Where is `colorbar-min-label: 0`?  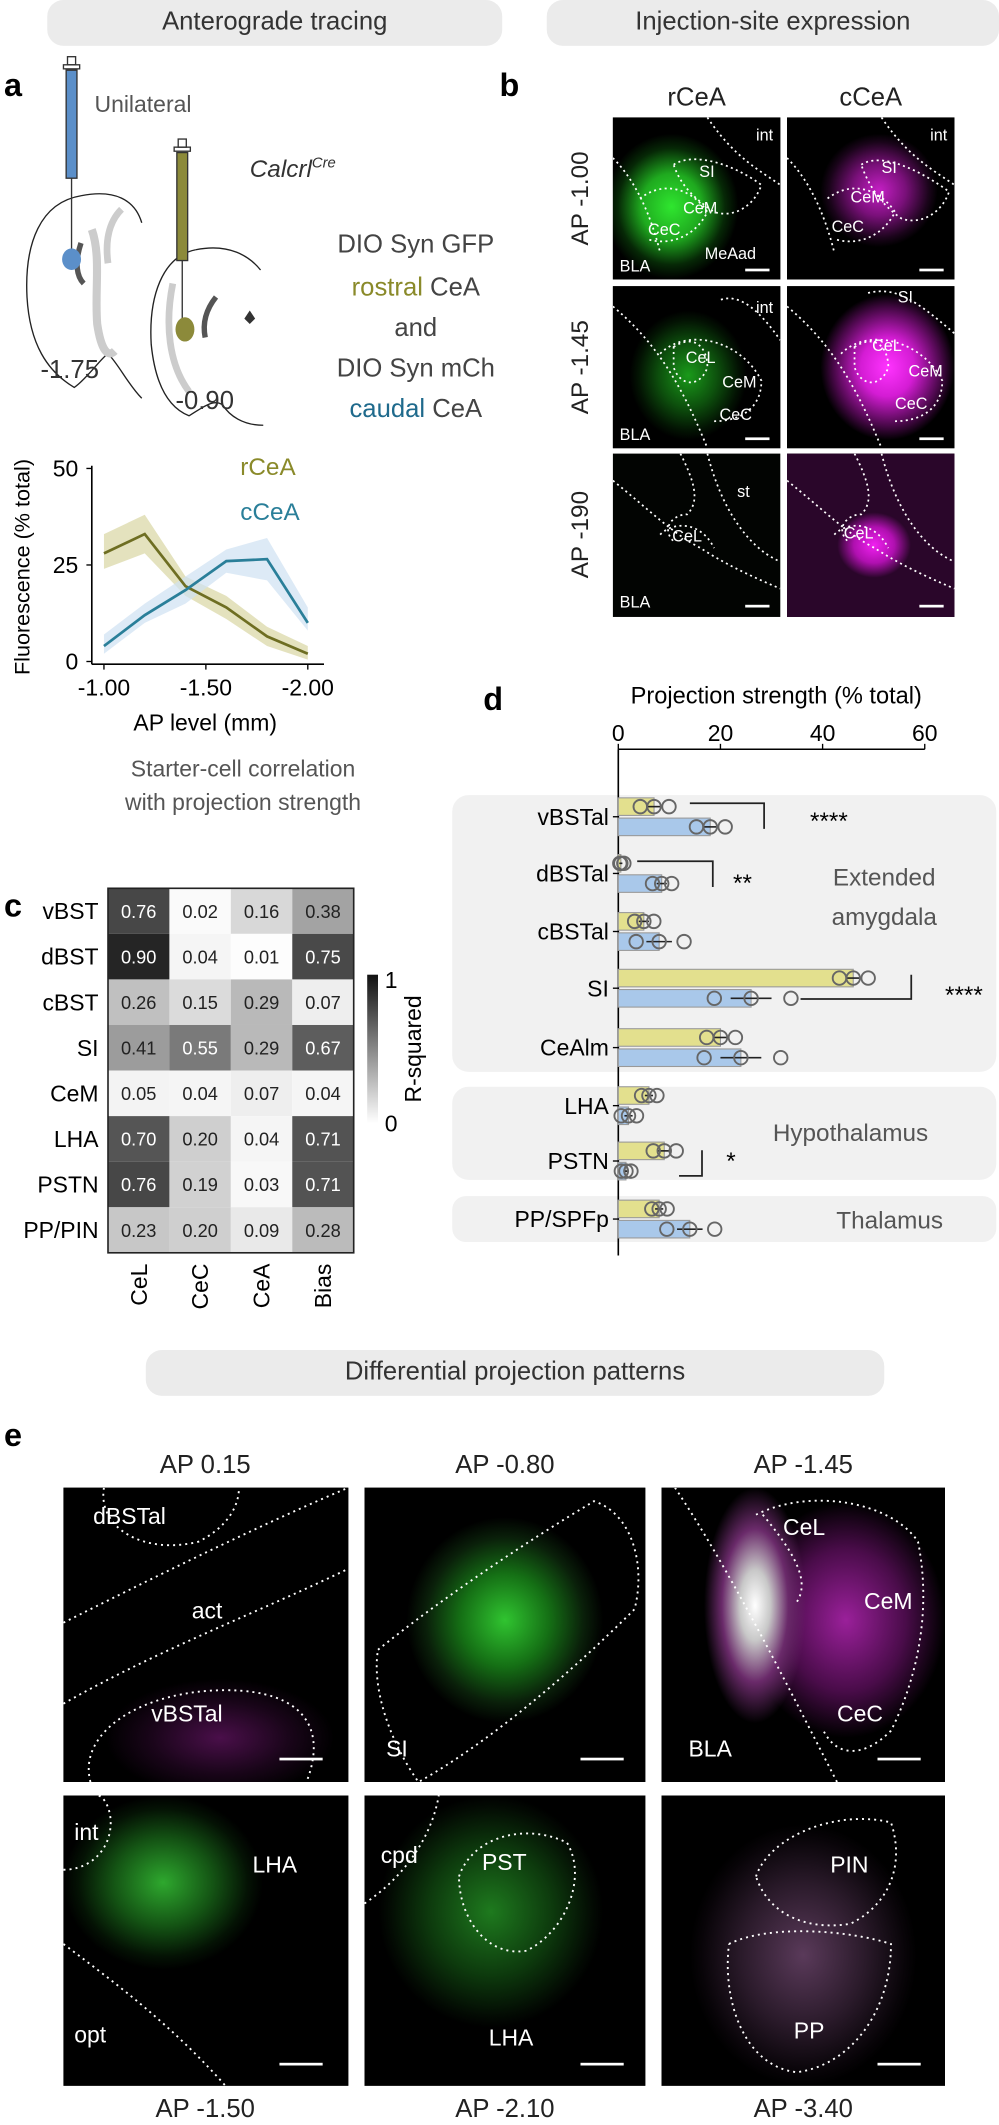 colorbar-min-label: 0 is located at coordinates (391, 1123).